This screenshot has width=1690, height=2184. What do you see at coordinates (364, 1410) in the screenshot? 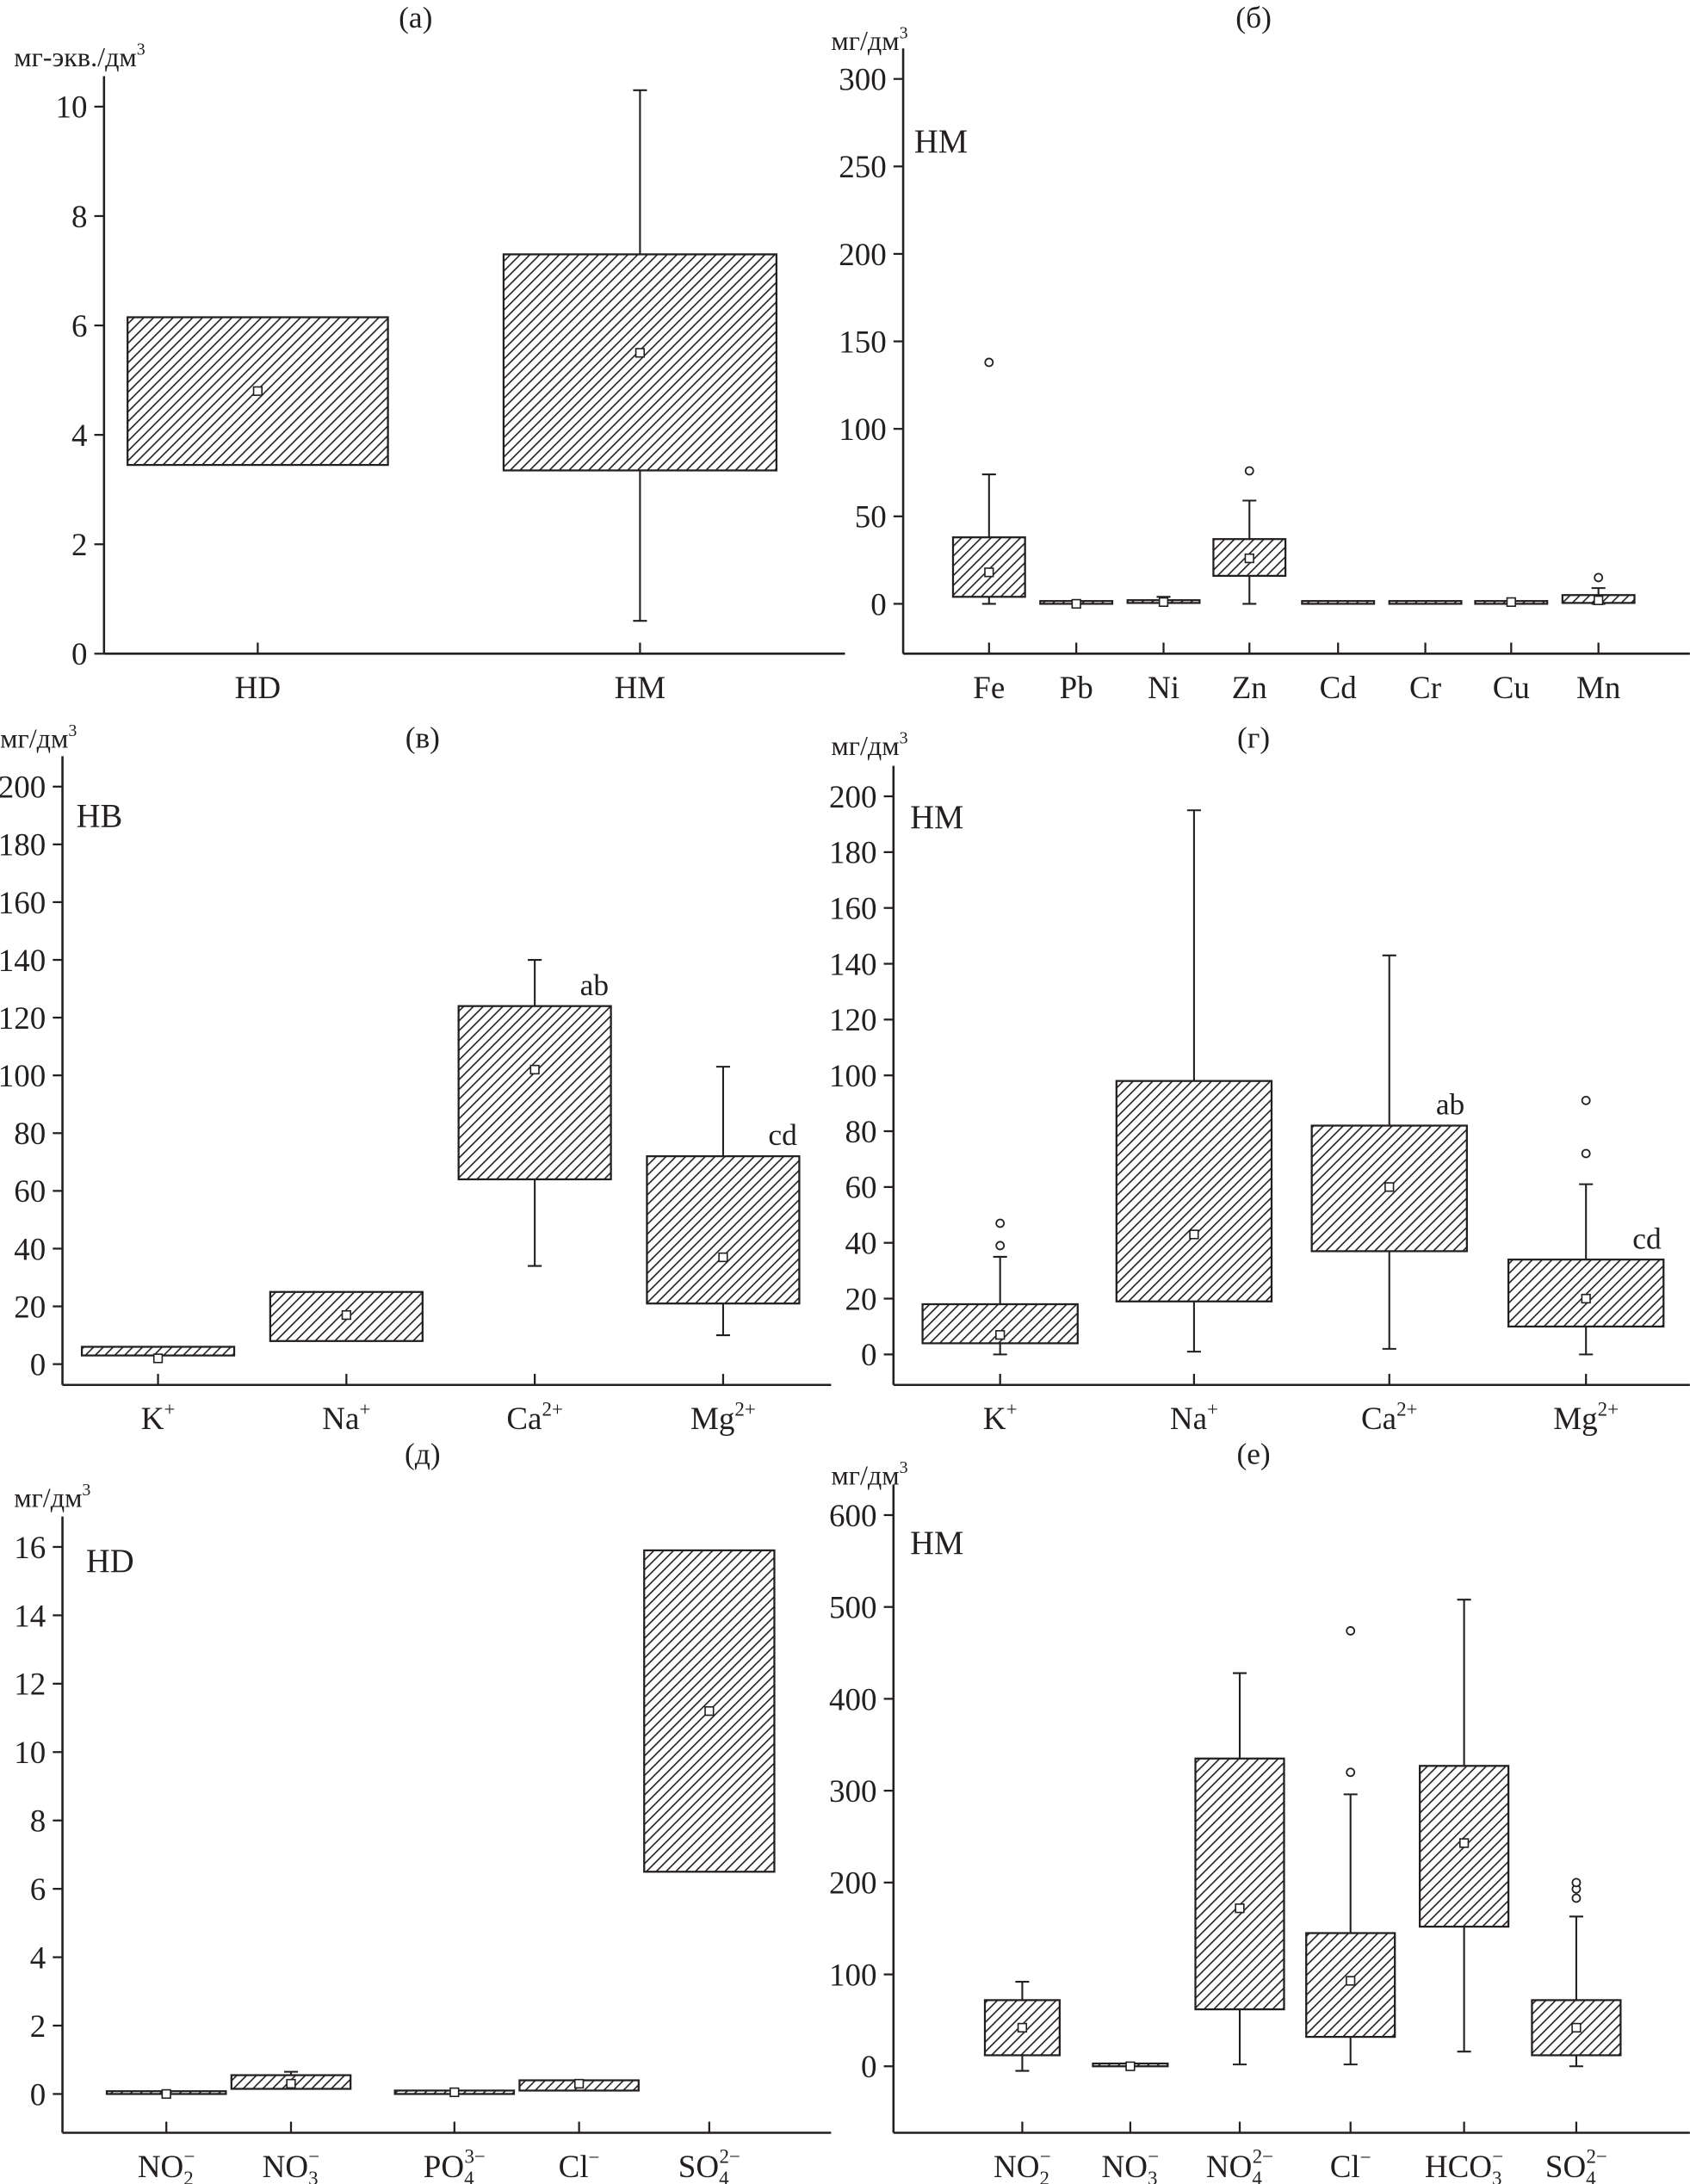
I see `x-tick-label-sup: +` at bounding box center [364, 1410].